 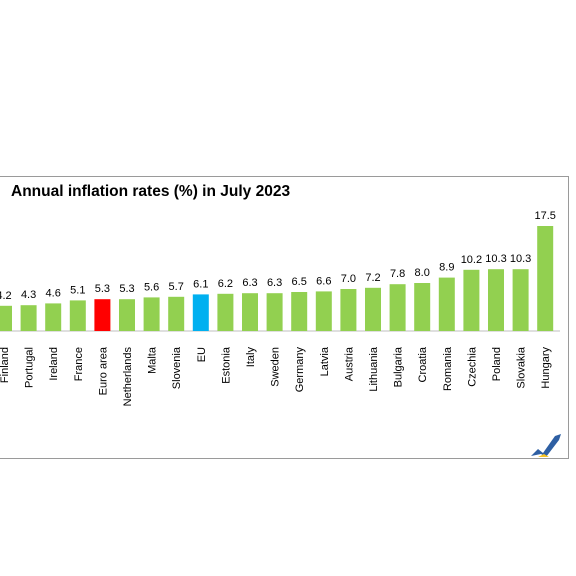 I want to click on tick-label-netherlands: Netherlands, so click(x=128, y=377).